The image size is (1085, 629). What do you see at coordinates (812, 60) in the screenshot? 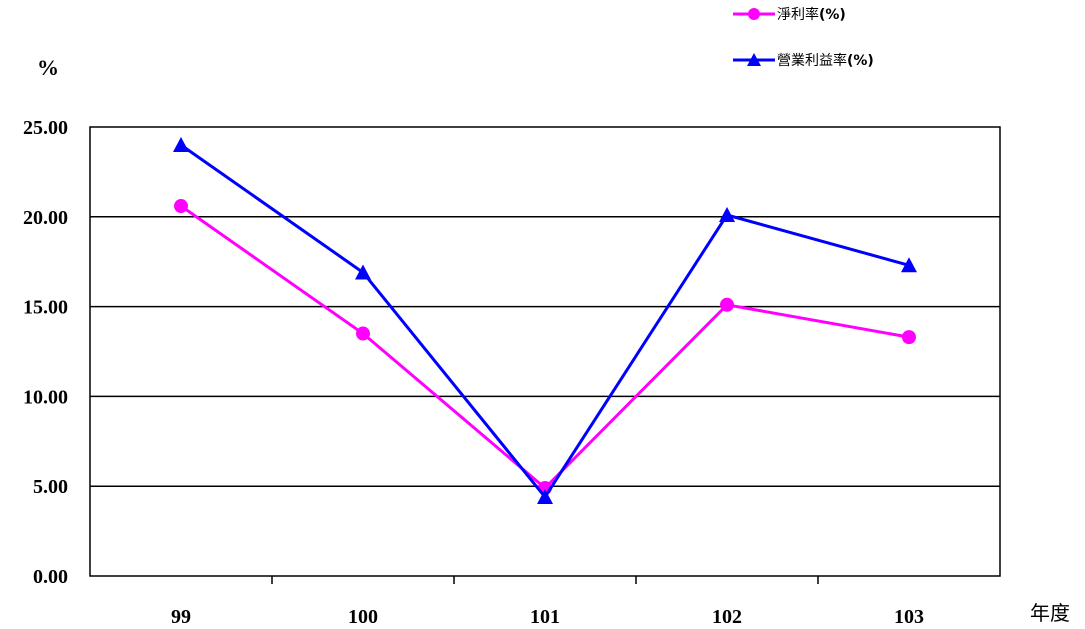
I see `legend-label-operating-margin: 營業利益率` at bounding box center [812, 60].